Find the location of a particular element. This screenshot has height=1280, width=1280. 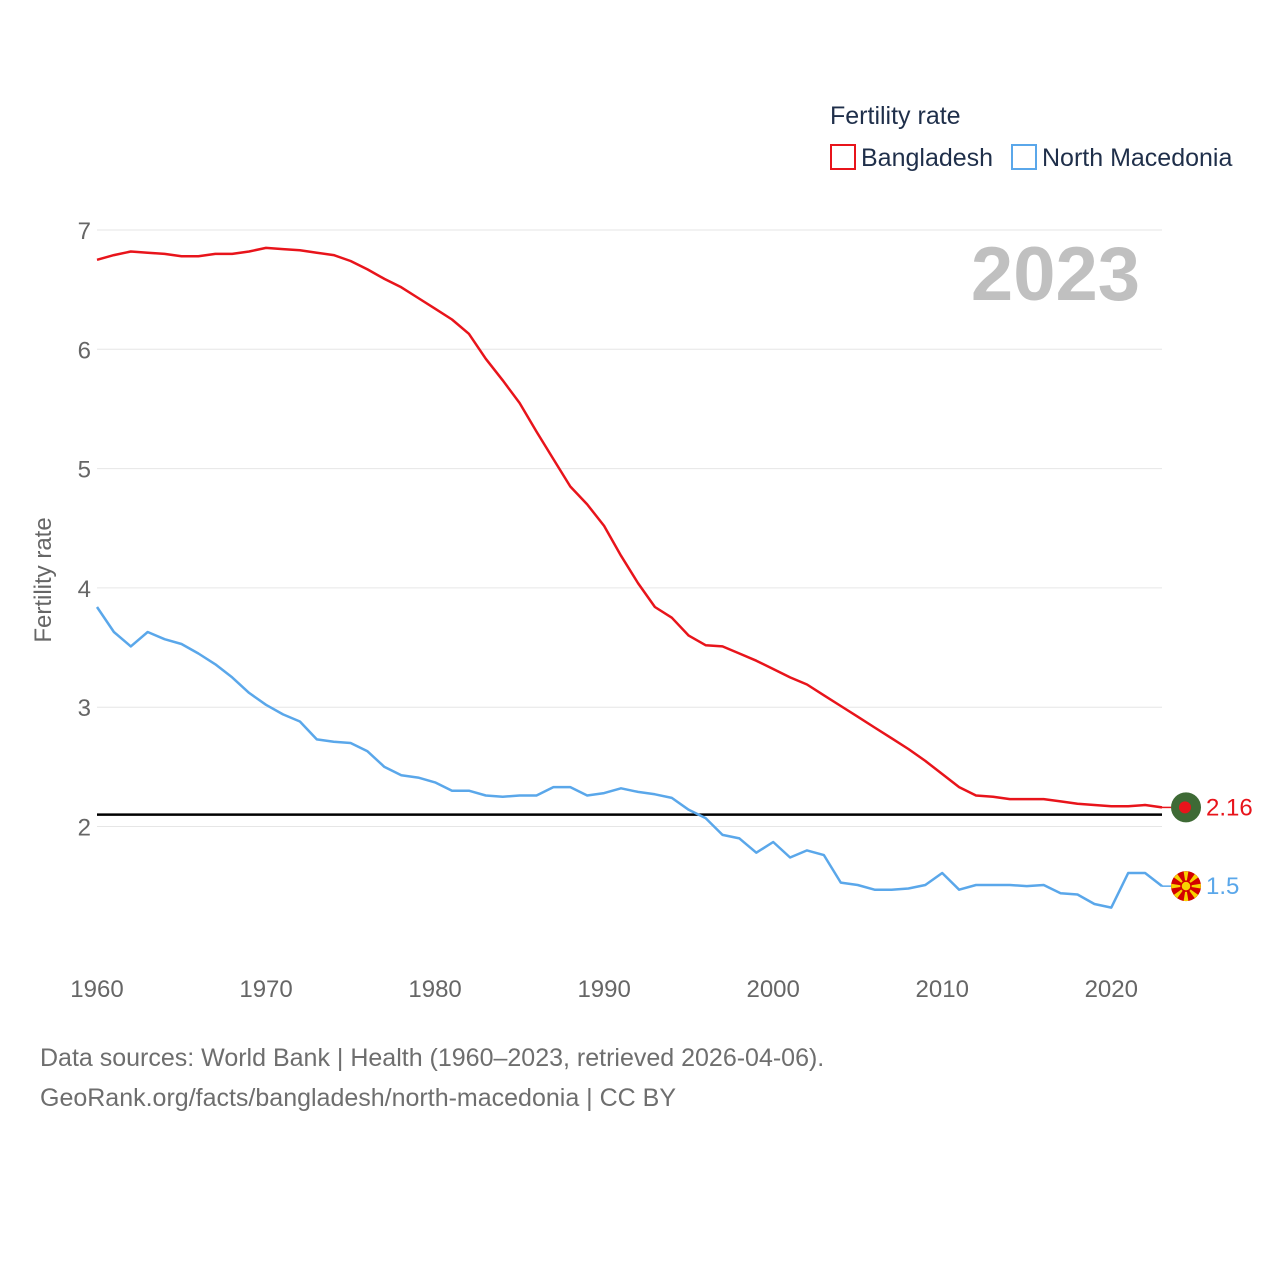

x-tick-label-1990: 1990 is located at coordinates (603, 989).